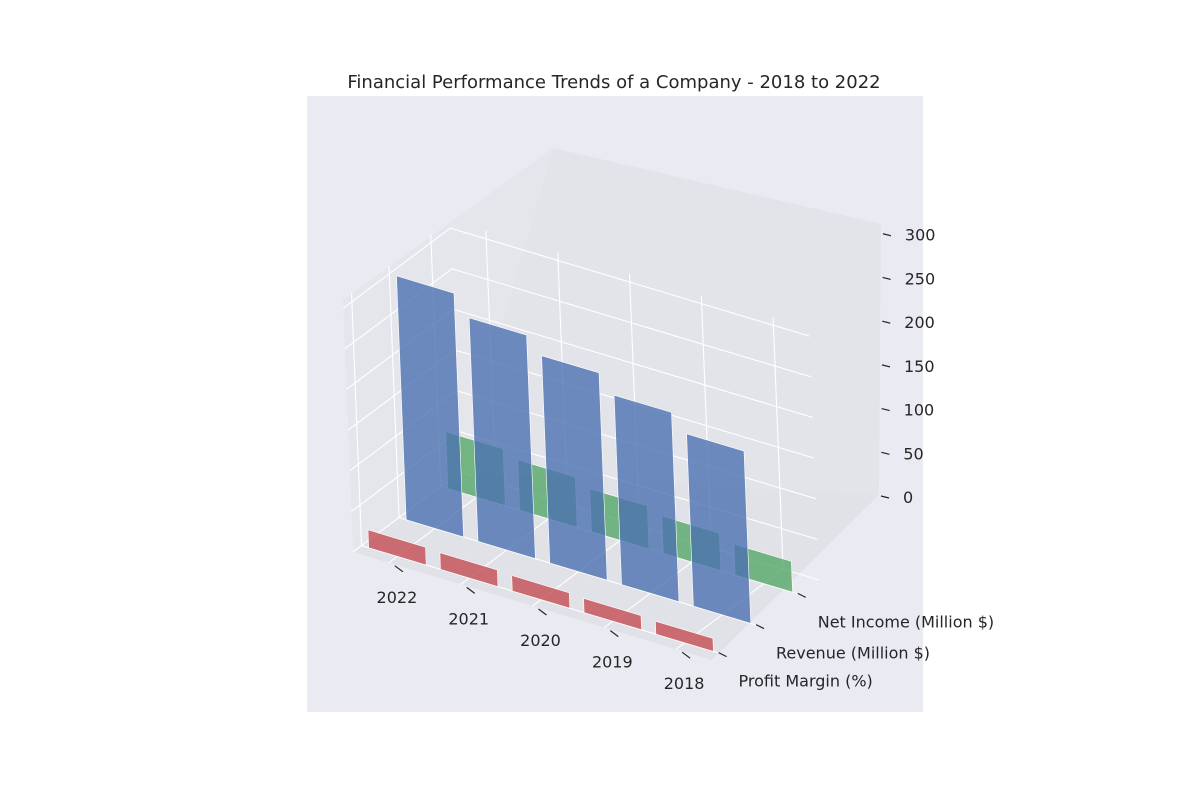  I want to click on x-tick-label: 2022, so click(397, 597).